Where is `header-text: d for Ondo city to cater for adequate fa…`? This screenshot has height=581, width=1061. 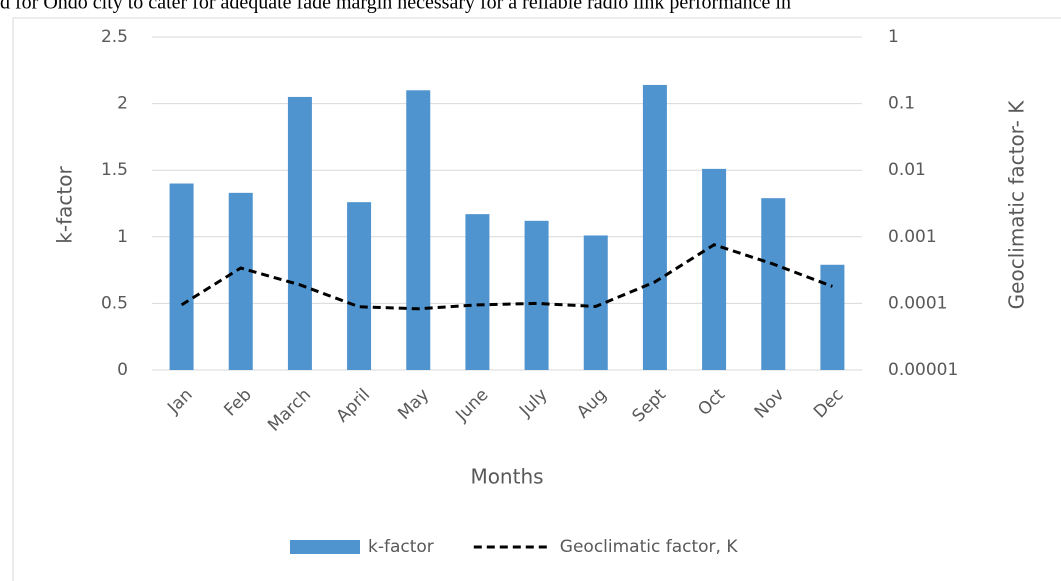 header-text: d for Ondo city to cater for adequate fa… is located at coordinates (395, 7).